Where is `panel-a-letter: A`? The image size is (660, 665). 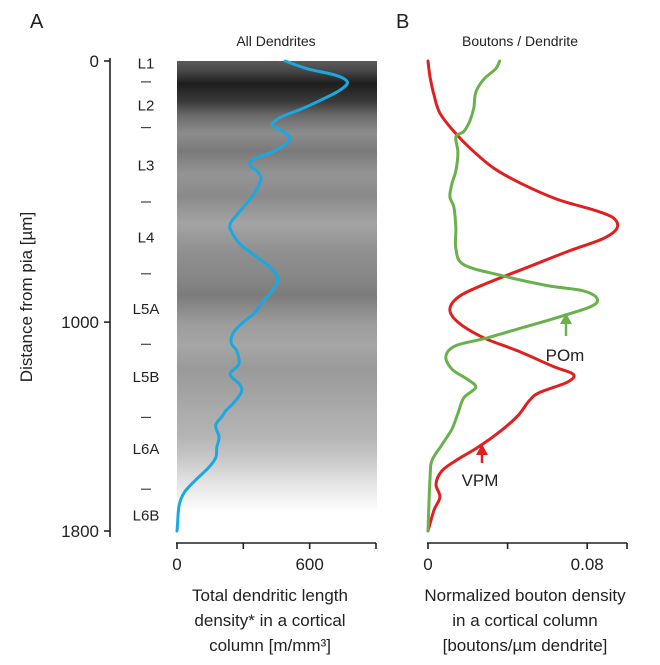
panel-a-letter: A is located at coordinates (37, 22).